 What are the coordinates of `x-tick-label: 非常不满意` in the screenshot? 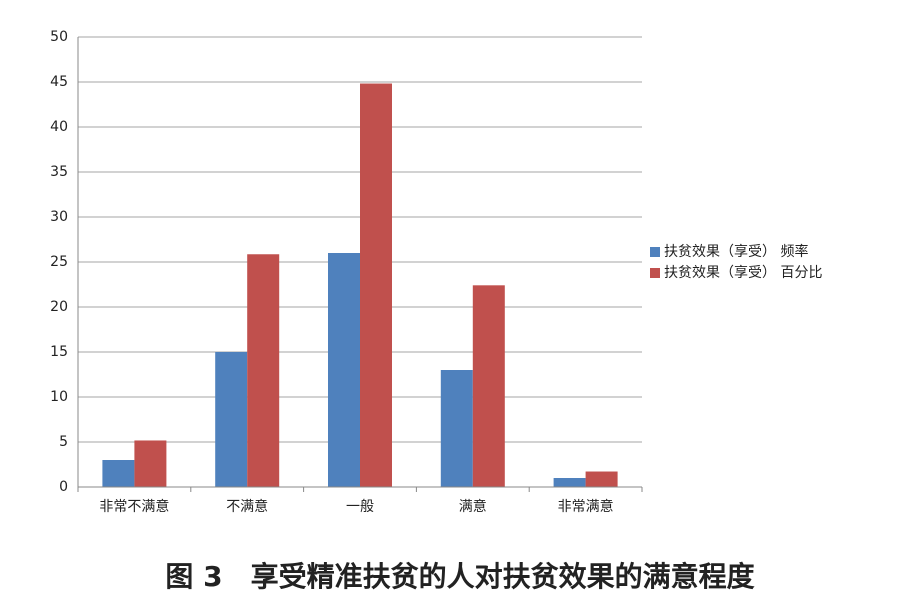 It's located at (134, 506).